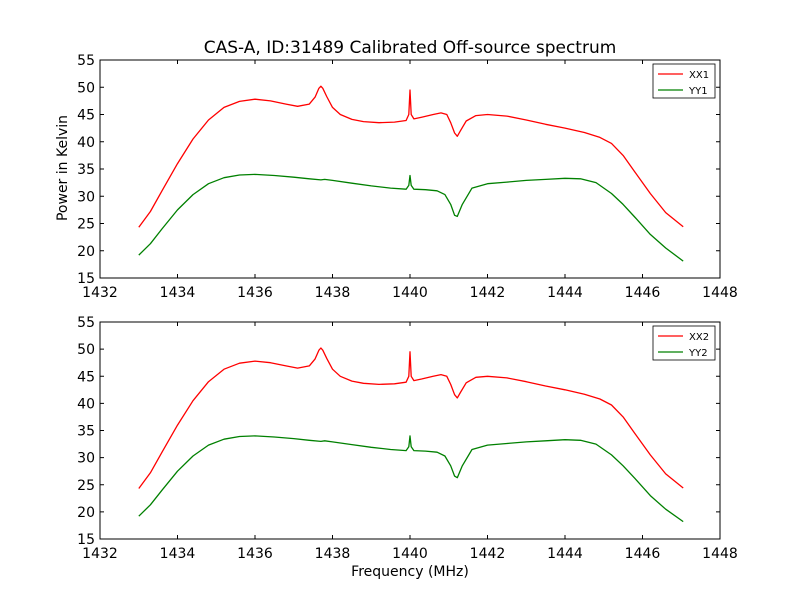  What do you see at coordinates (63, 168) in the screenshot?
I see `y-axis-label: Power in Kelvin` at bounding box center [63, 168].